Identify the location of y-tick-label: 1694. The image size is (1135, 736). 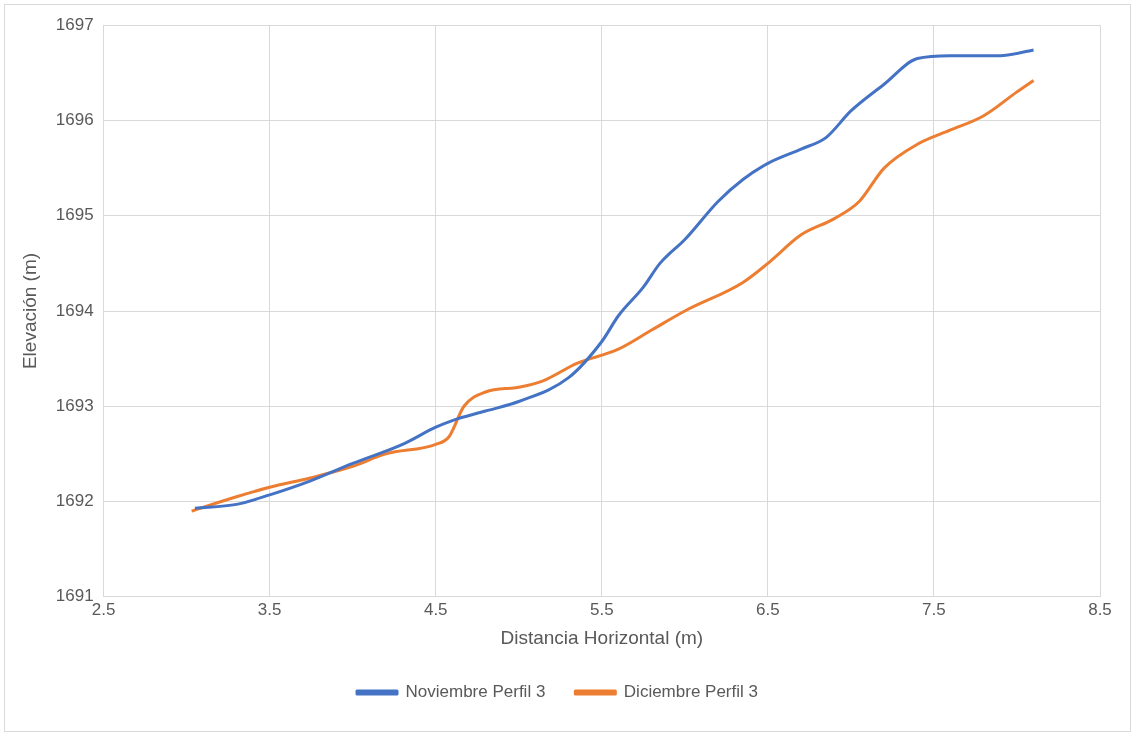
(74, 310).